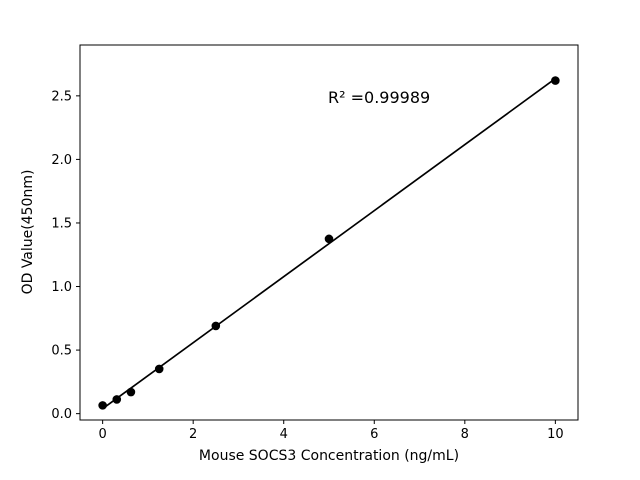 This screenshot has height=480, width=640. What do you see at coordinates (193, 434) in the screenshot?
I see `x-tick-label: 2` at bounding box center [193, 434].